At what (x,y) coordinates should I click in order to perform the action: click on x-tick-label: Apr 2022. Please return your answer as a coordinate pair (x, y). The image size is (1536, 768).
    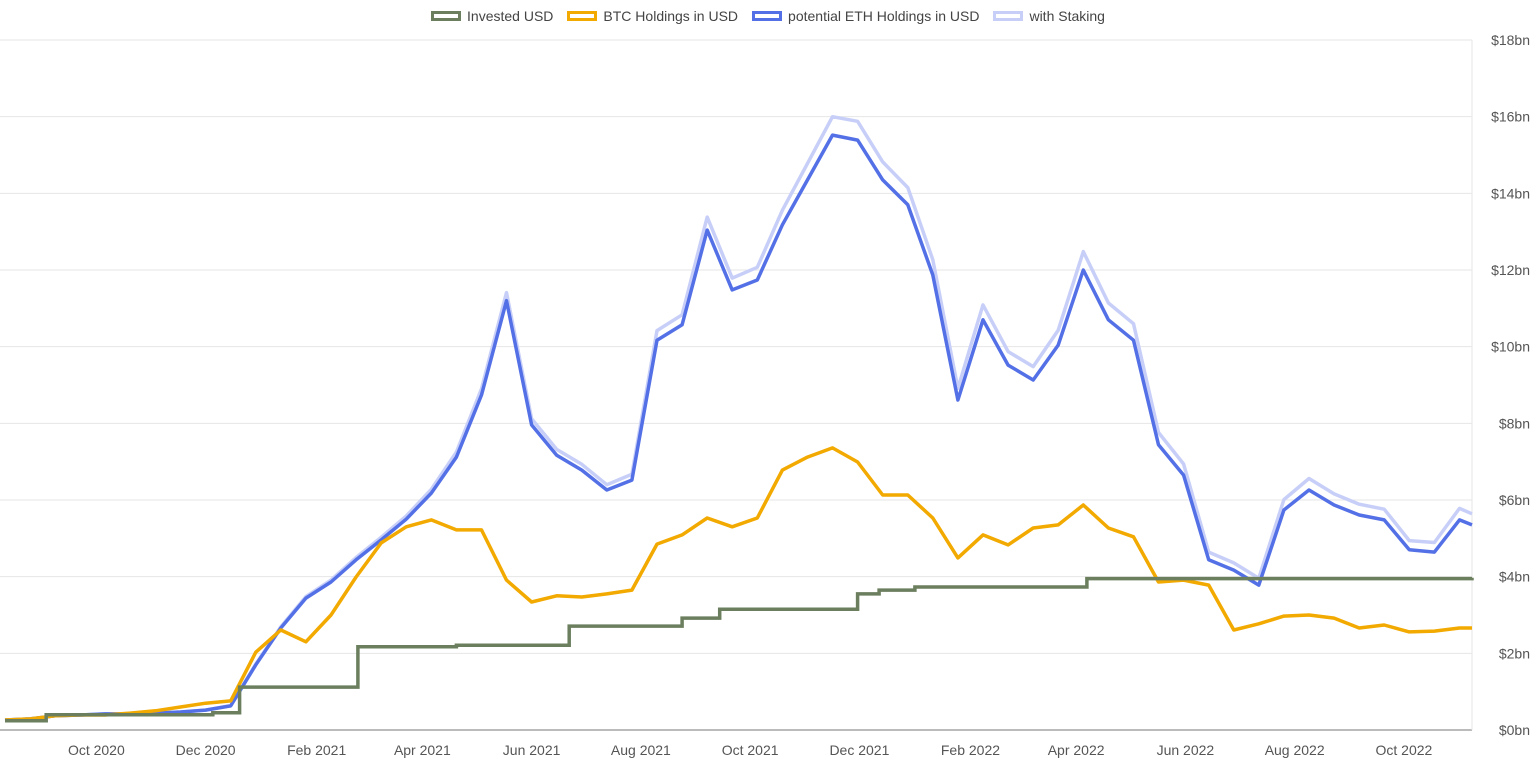
    Looking at the image, I should click on (1076, 750).